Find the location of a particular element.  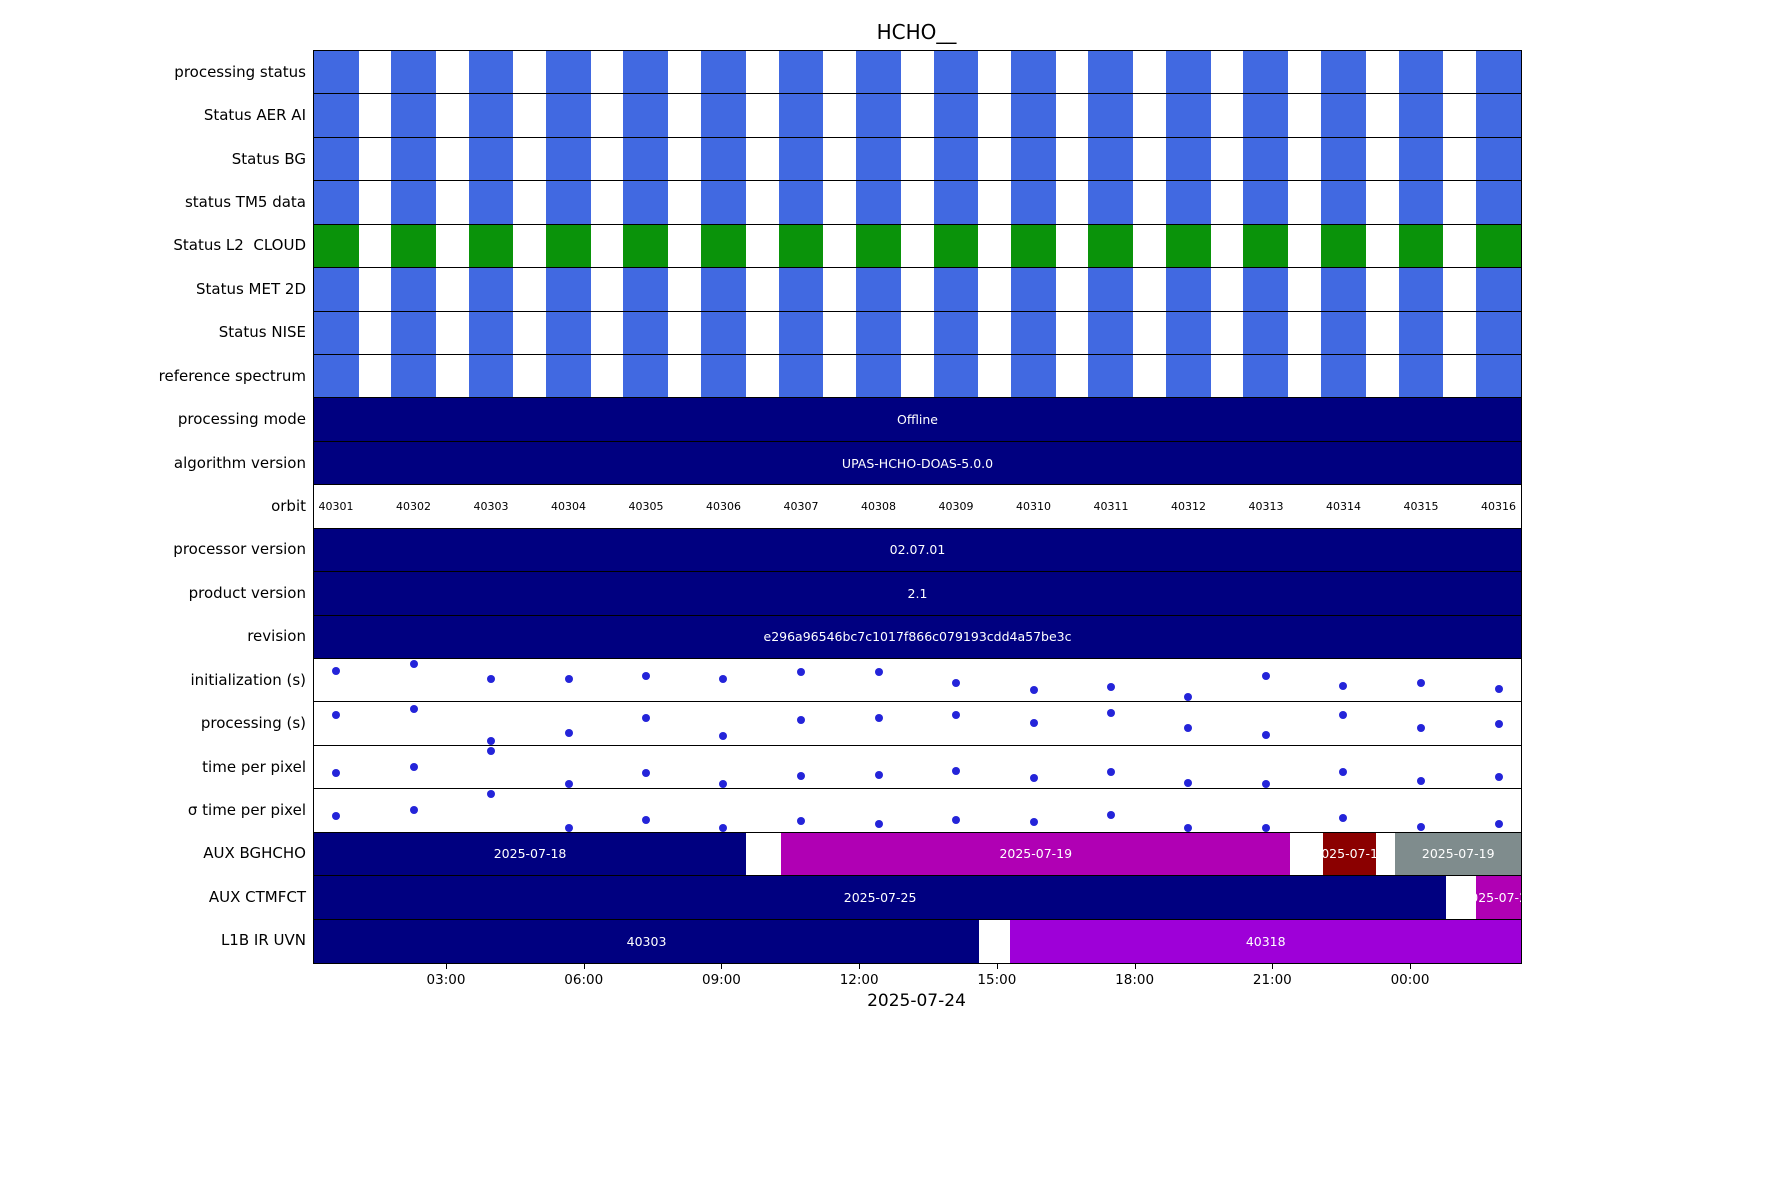

row-fill: UPAS-HCHO-DOAS-5.0.0 is located at coordinates (917, 463).